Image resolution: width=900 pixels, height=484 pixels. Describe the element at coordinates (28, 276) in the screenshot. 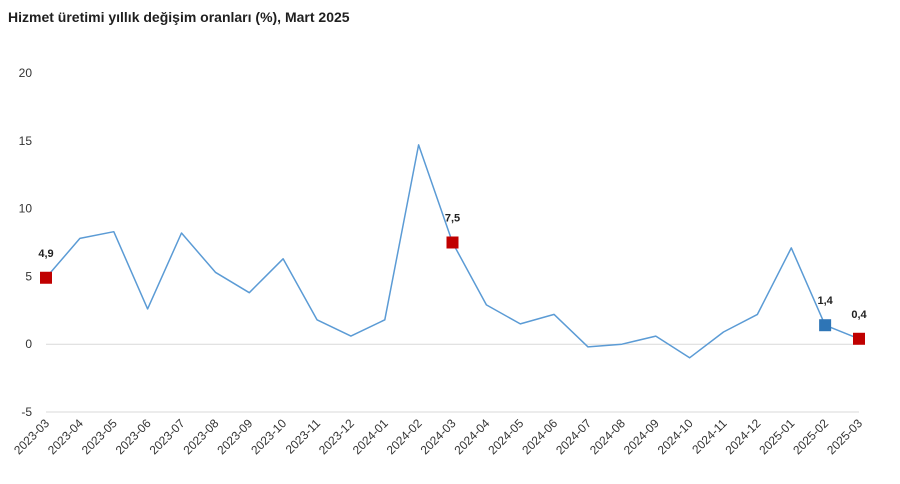

I see `y-tick-label: 5` at that location.